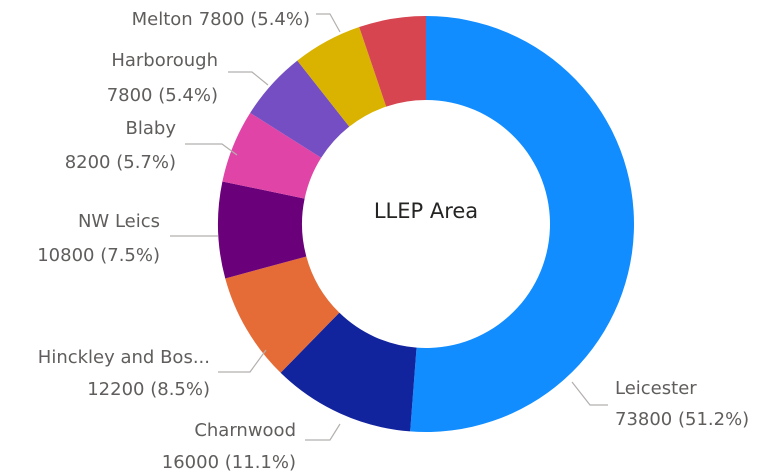  What do you see at coordinates (682, 419) in the screenshot?
I see `slice-value: 73800 (51.2%)` at bounding box center [682, 419].